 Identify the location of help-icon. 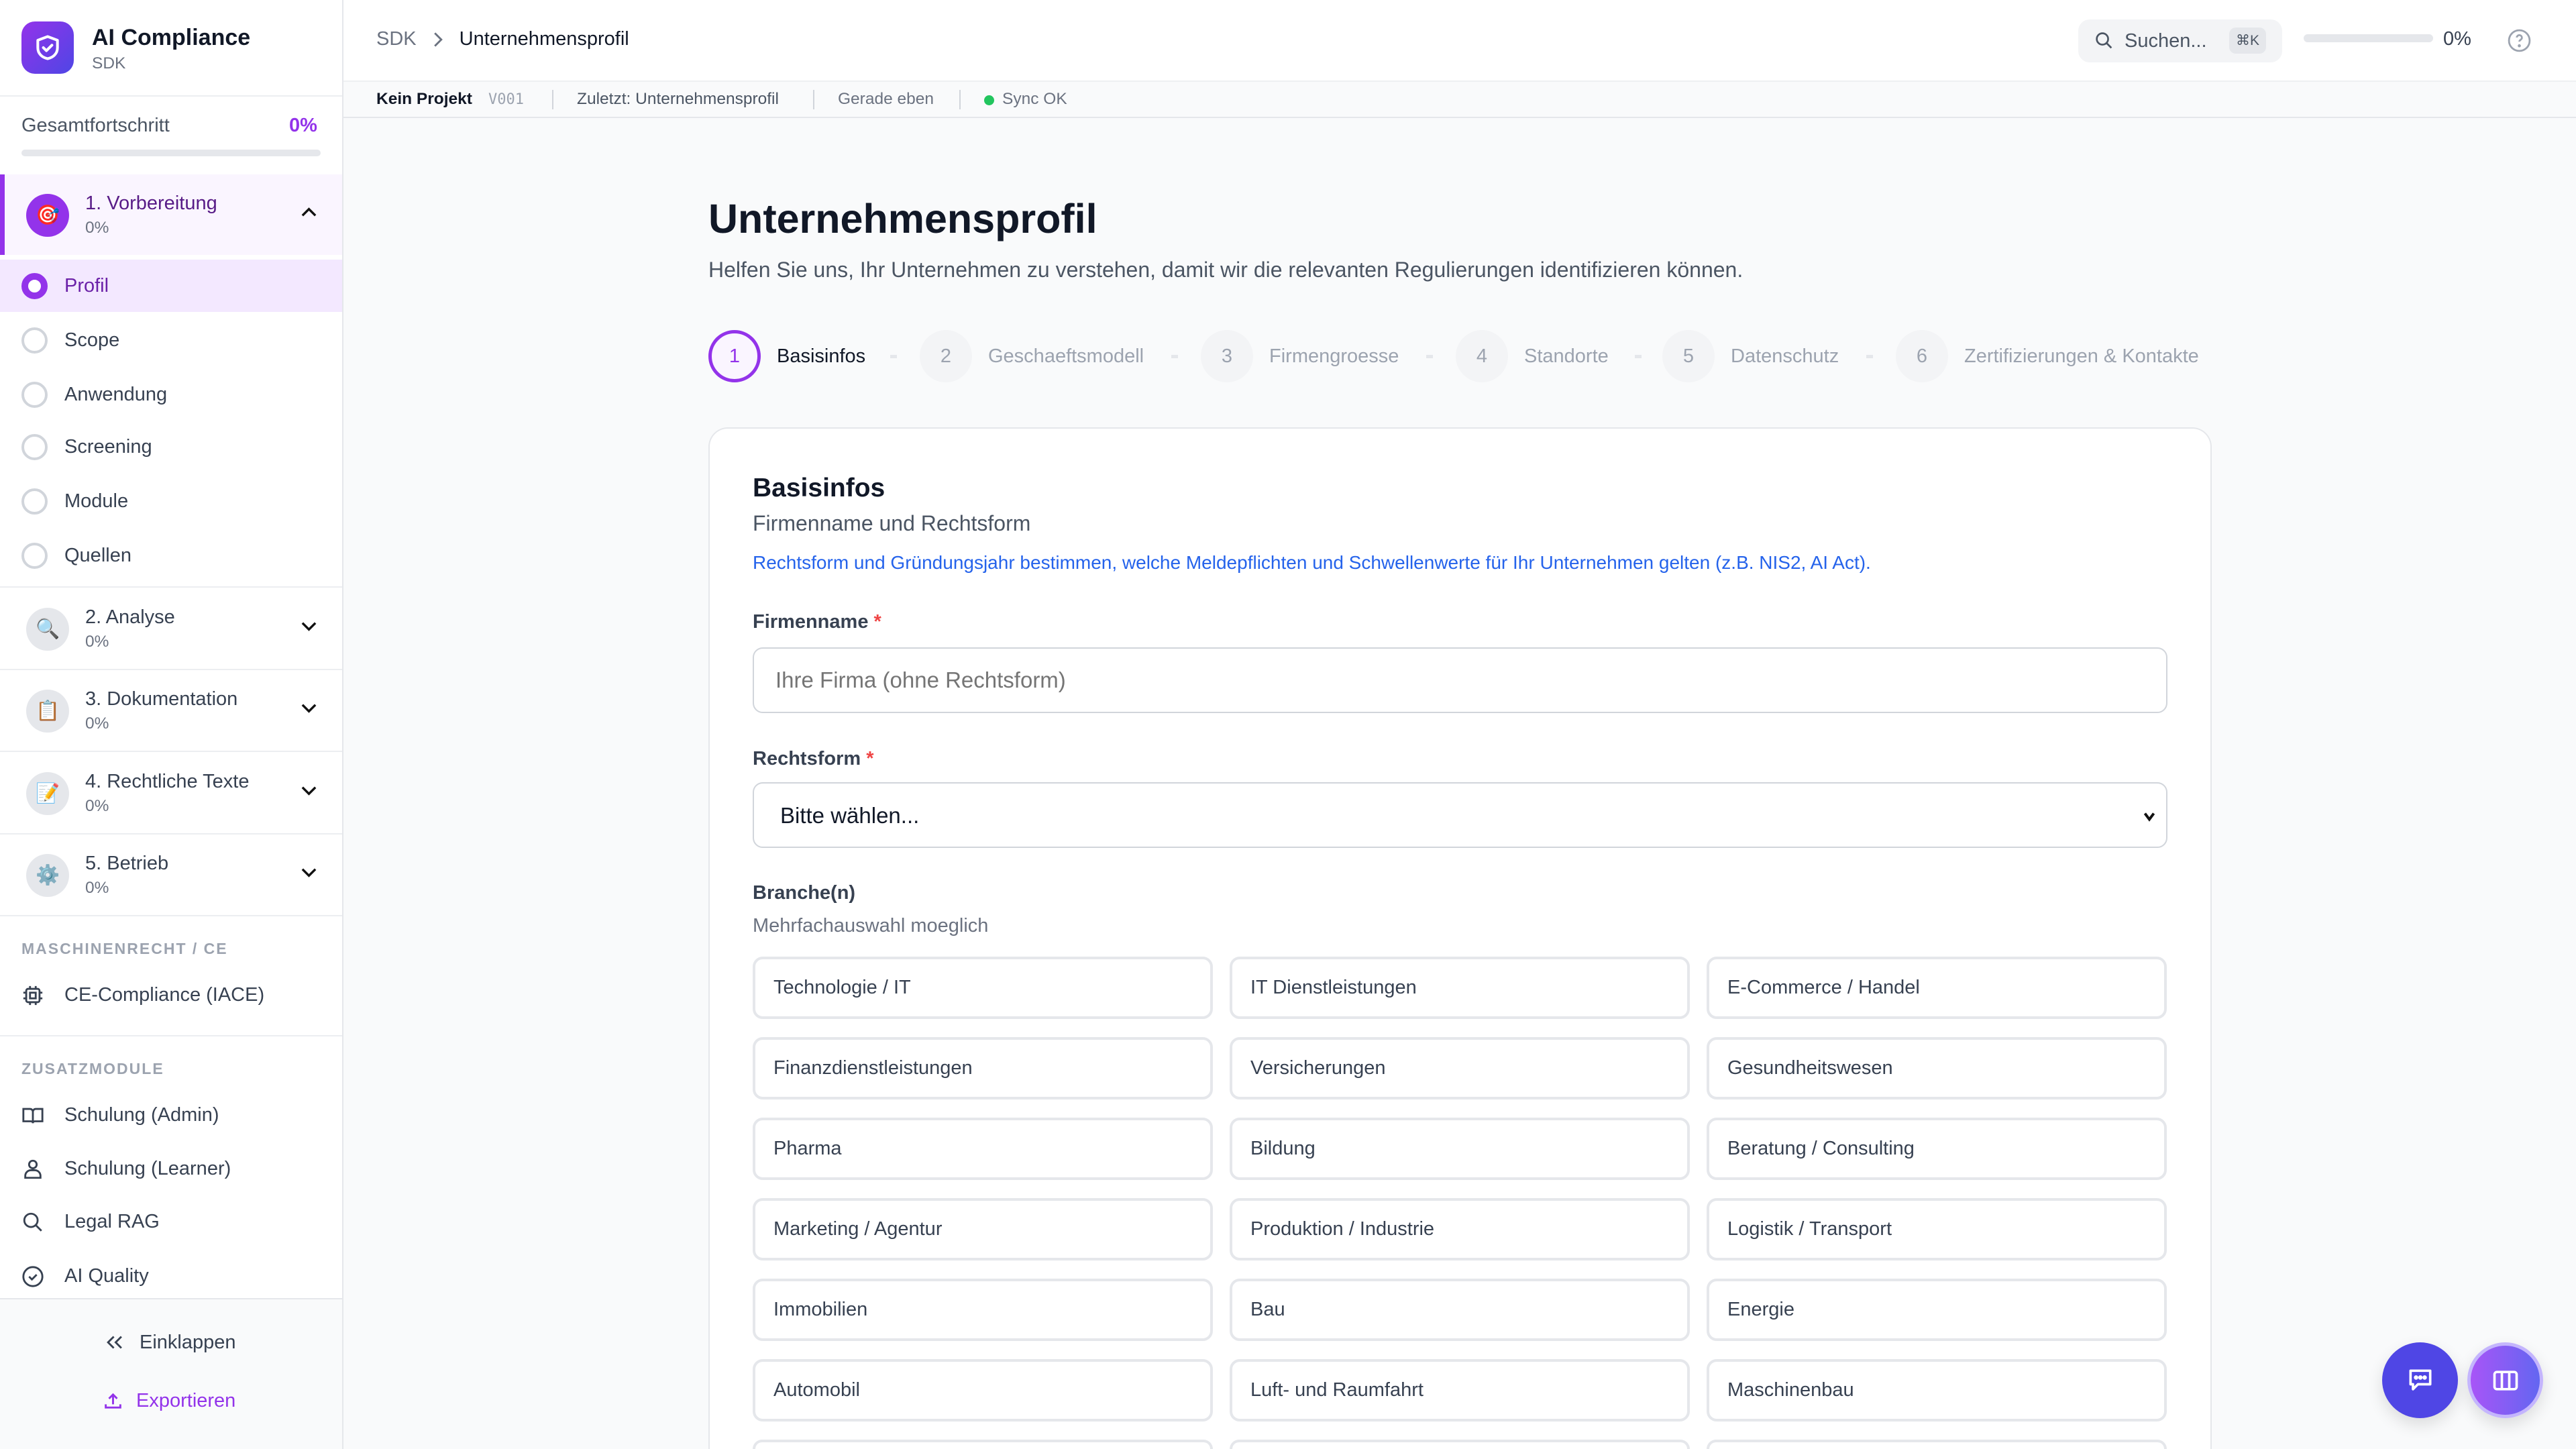
(2519, 40).